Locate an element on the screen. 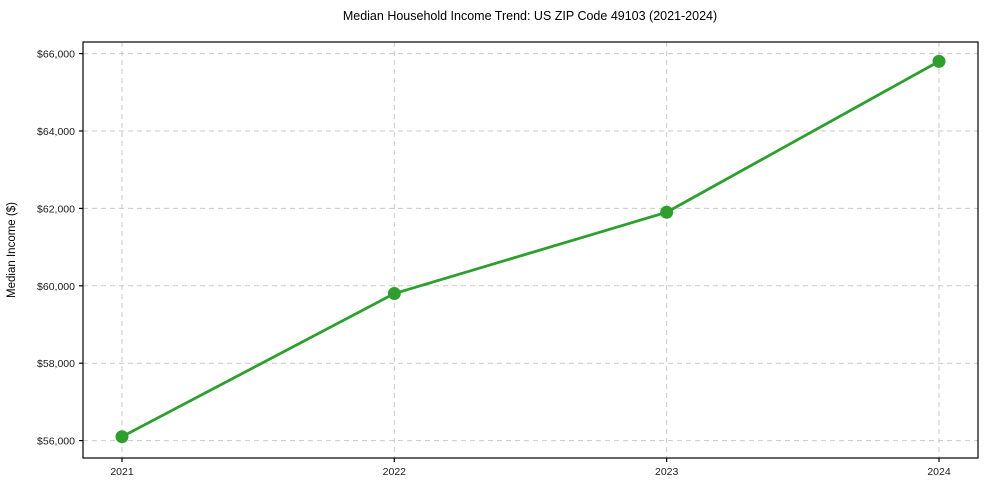  x-tick-label: 2023 is located at coordinates (667, 472).